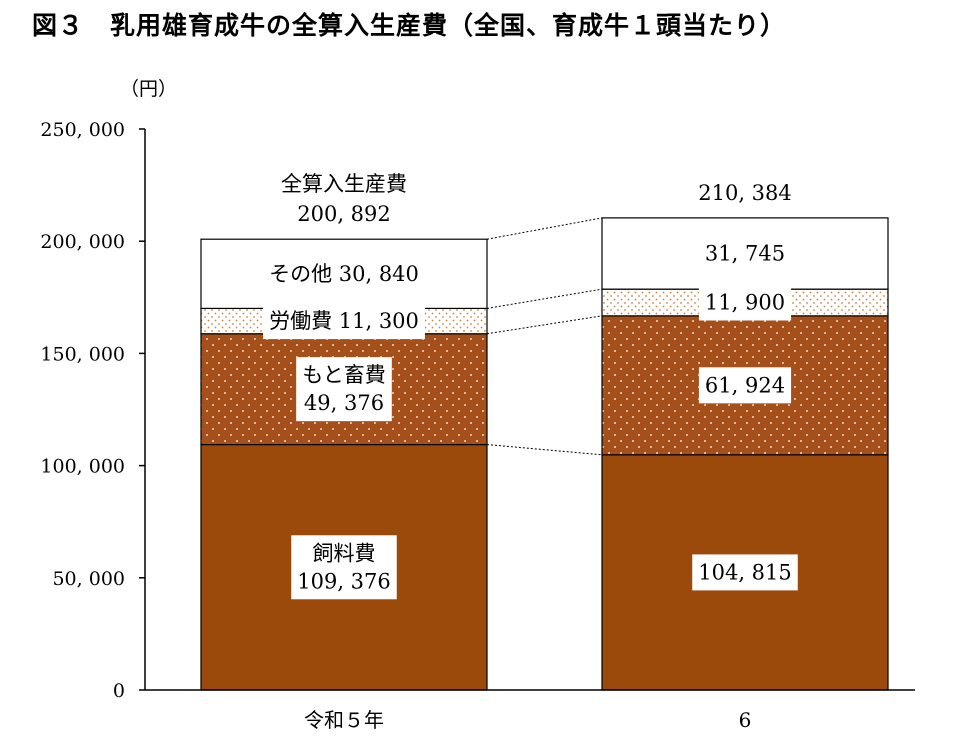  I want to click on chart-title: 図３ 乳用雄育成牛の全算入生産費（全国、育成牛１頭当たり）, so click(409, 25).